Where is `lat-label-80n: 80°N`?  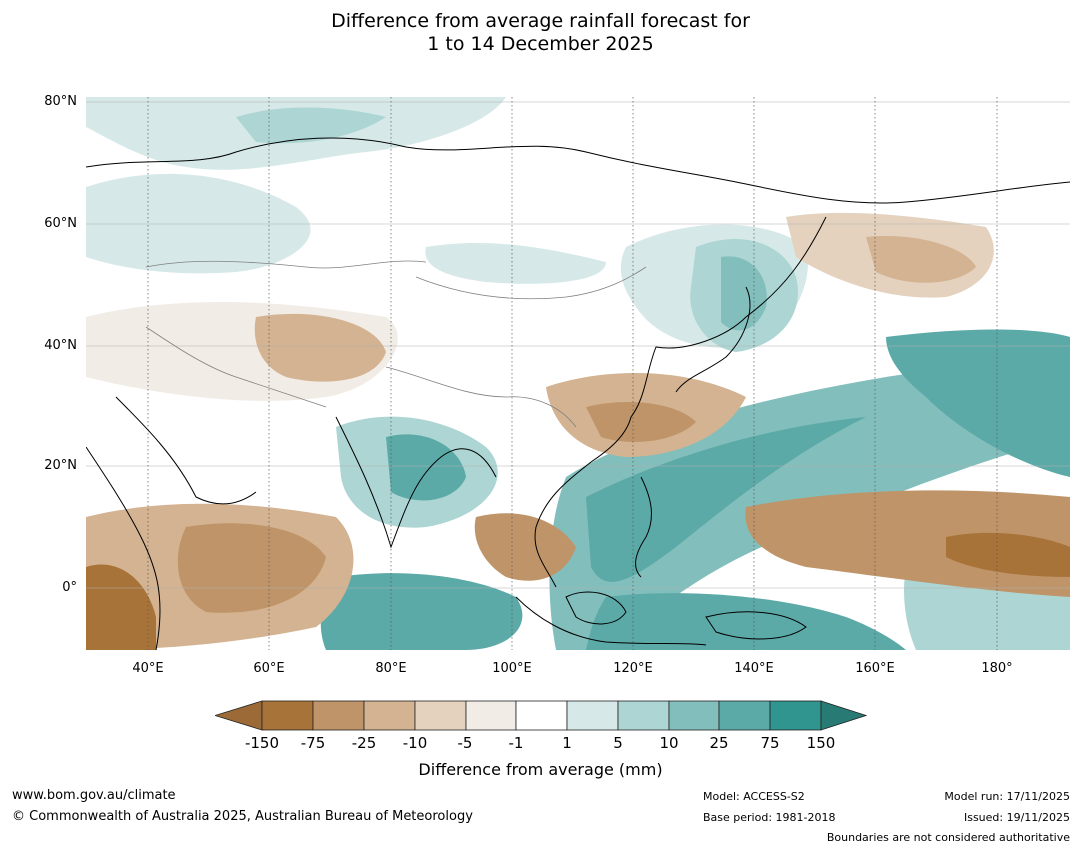
lat-label-80n: 80°N is located at coordinates (60, 101).